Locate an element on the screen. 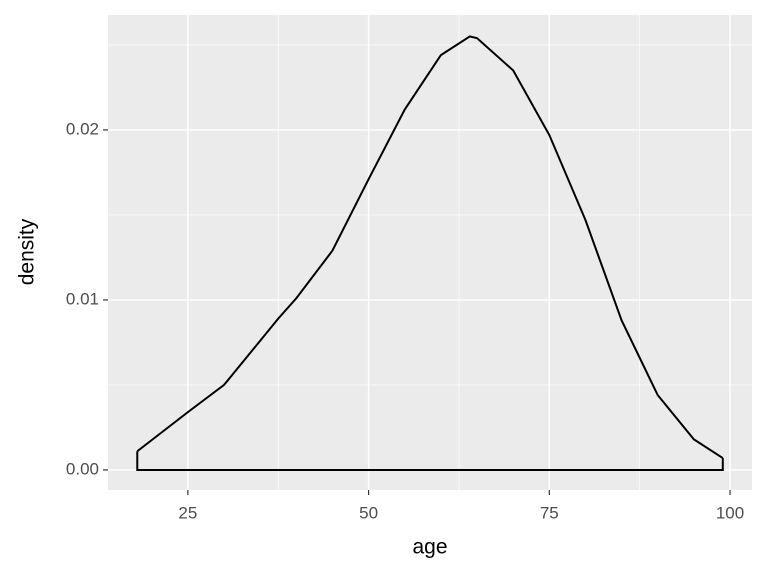 Image resolution: width=768 pixels, height=576 pixels. x-tick-label: 25 is located at coordinates (187, 512).